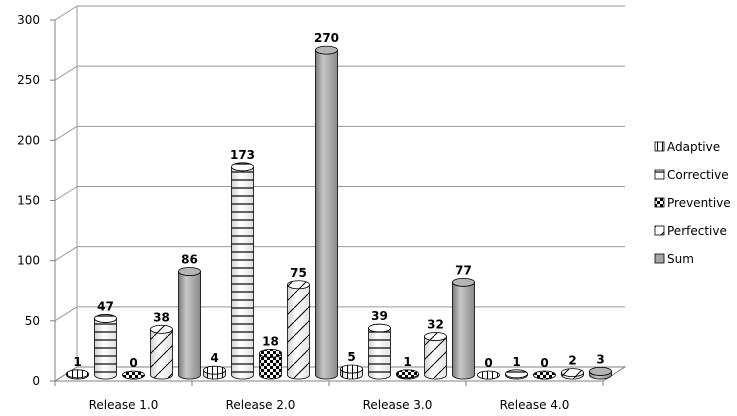 The image size is (737, 416). What do you see at coordinates (32, 321) in the screenshot?
I see `y-tick-label: 50` at bounding box center [32, 321].